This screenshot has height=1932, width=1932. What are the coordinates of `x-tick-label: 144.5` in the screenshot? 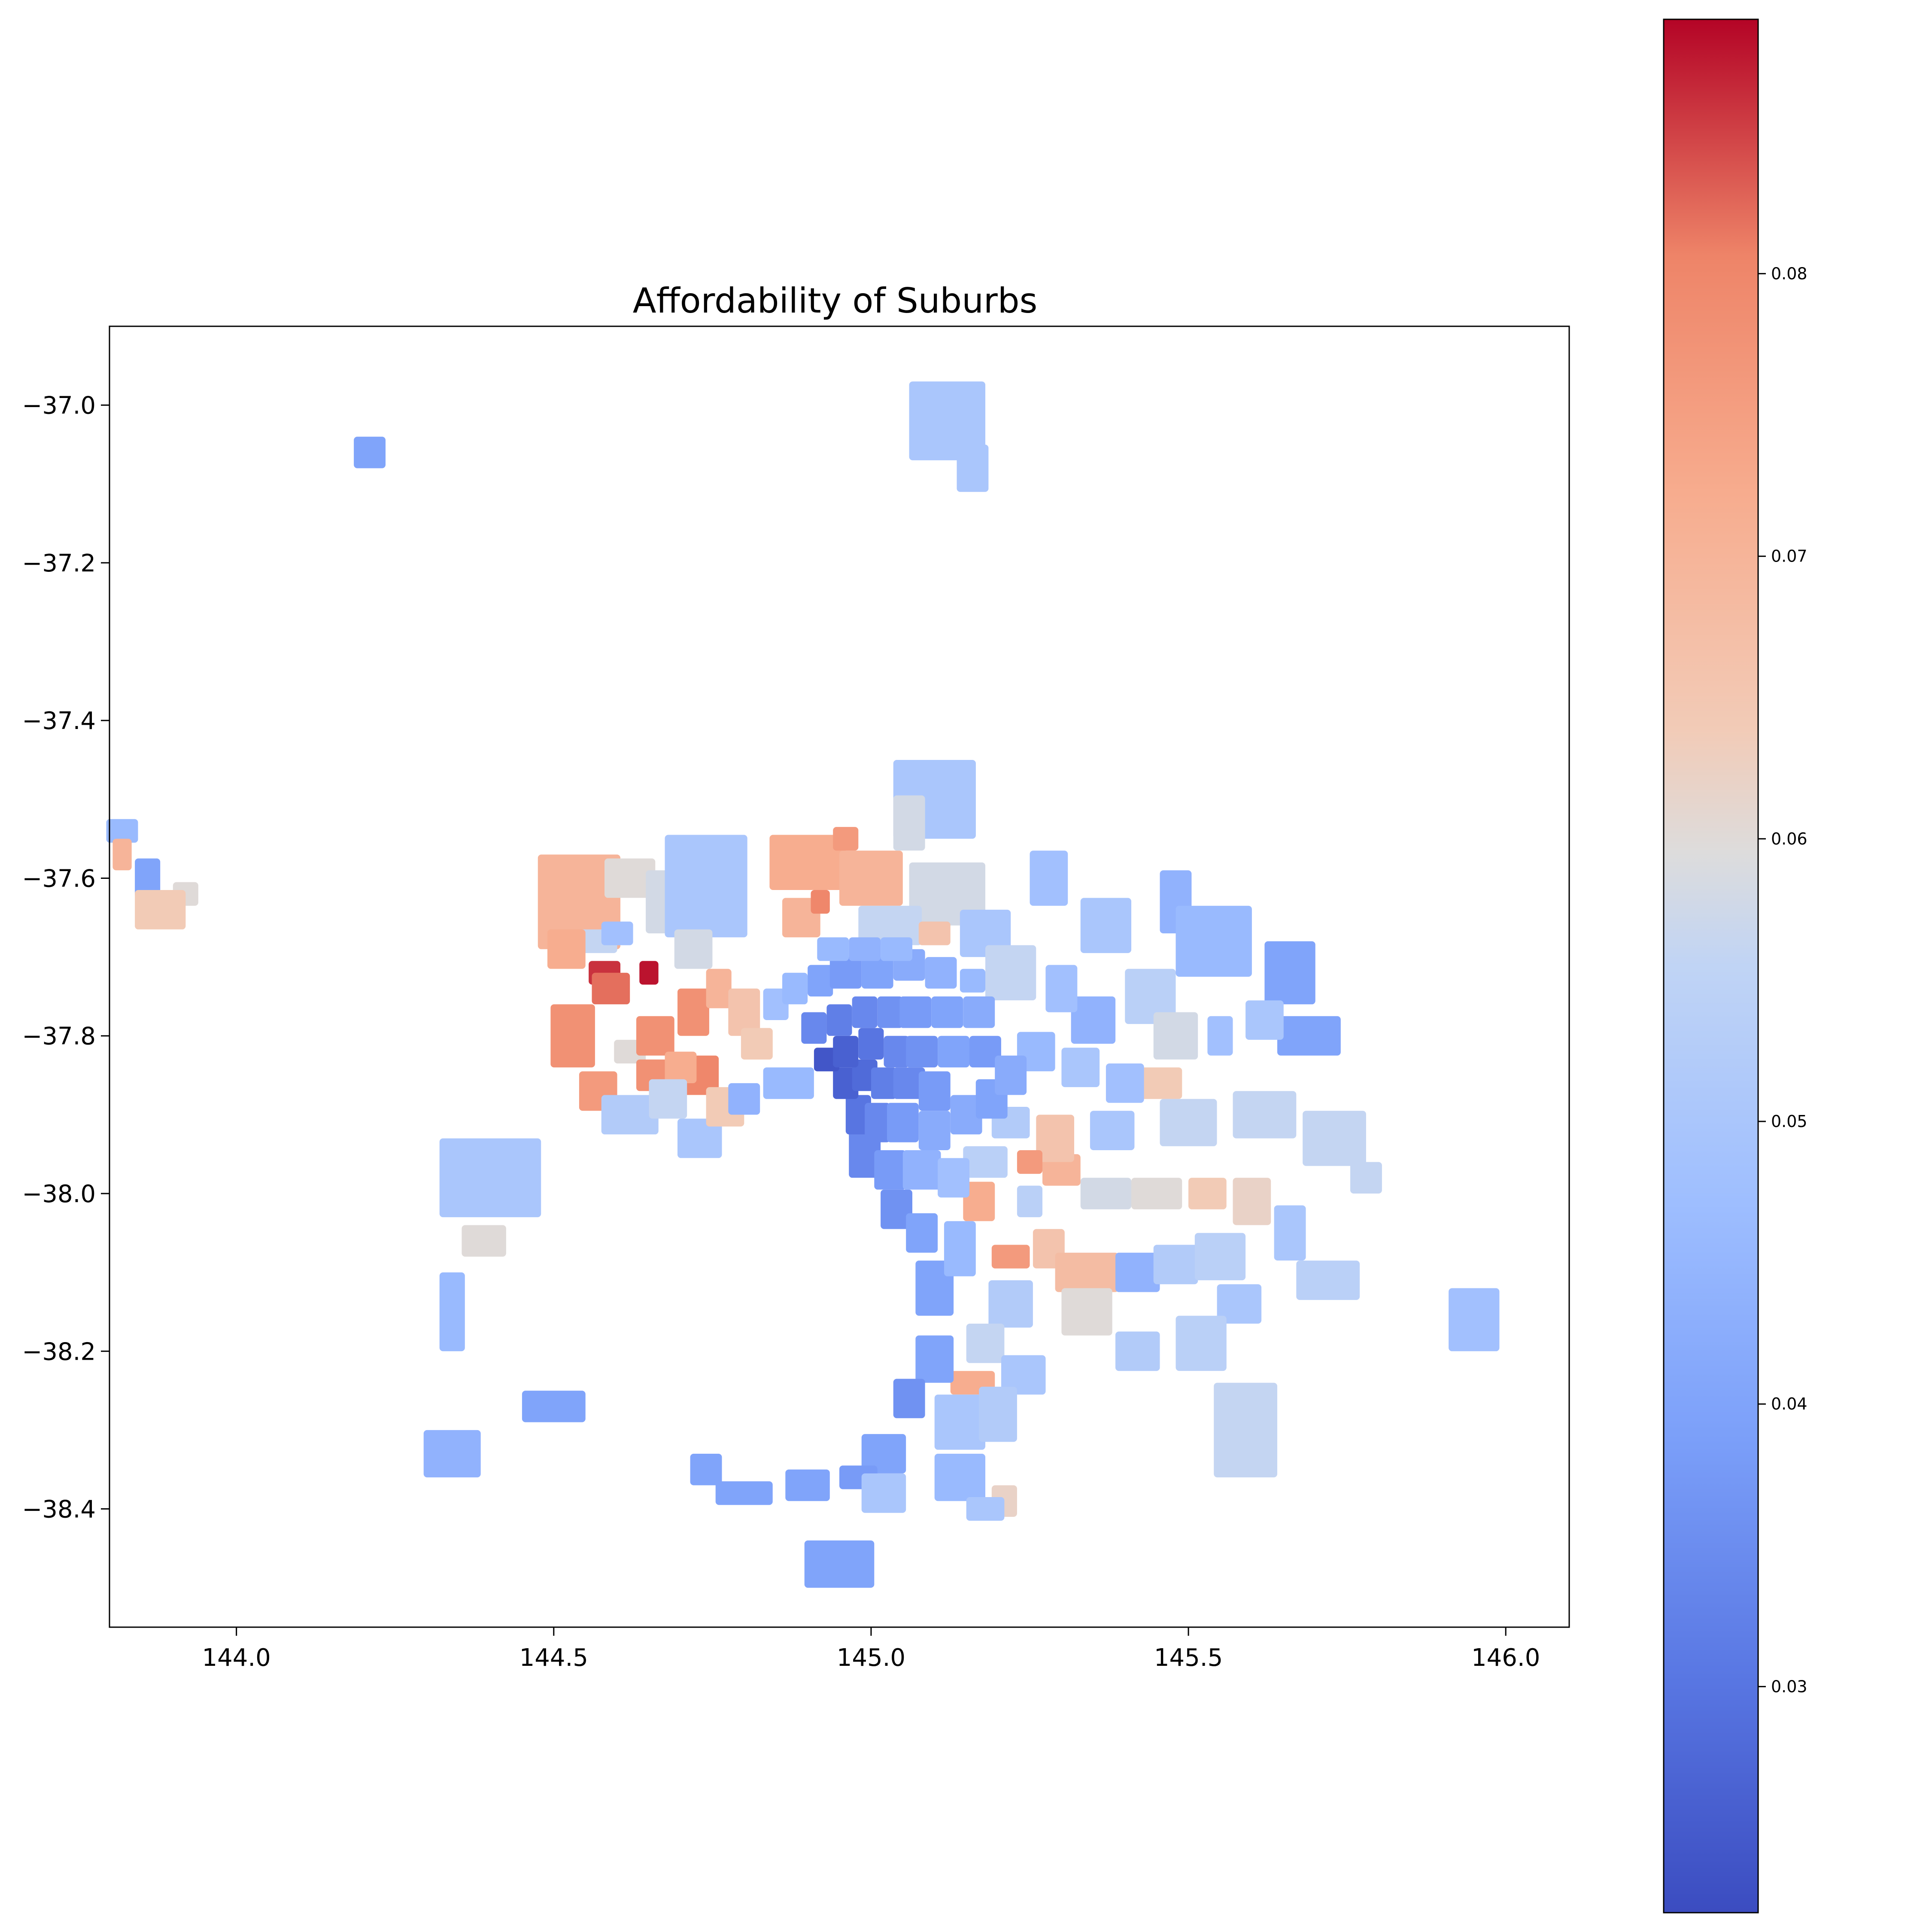 It's located at (554, 1658).